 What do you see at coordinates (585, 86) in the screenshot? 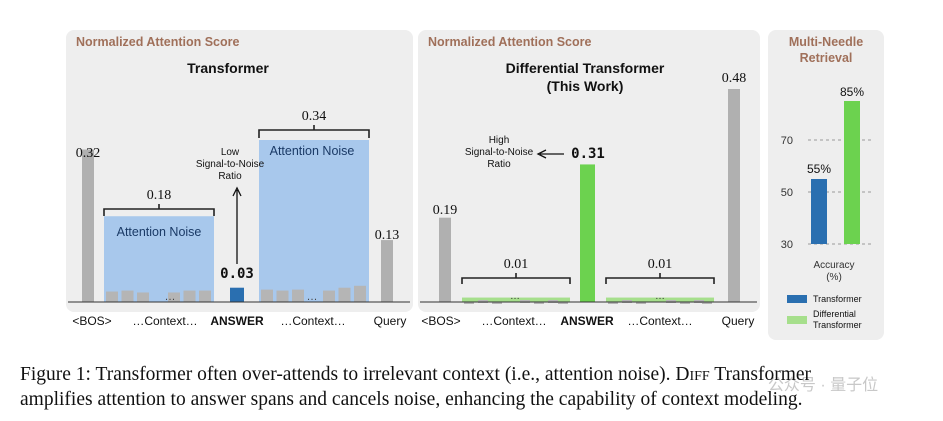
I see `panel2-title-line2: (This Work)` at bounding box center [585, 86].